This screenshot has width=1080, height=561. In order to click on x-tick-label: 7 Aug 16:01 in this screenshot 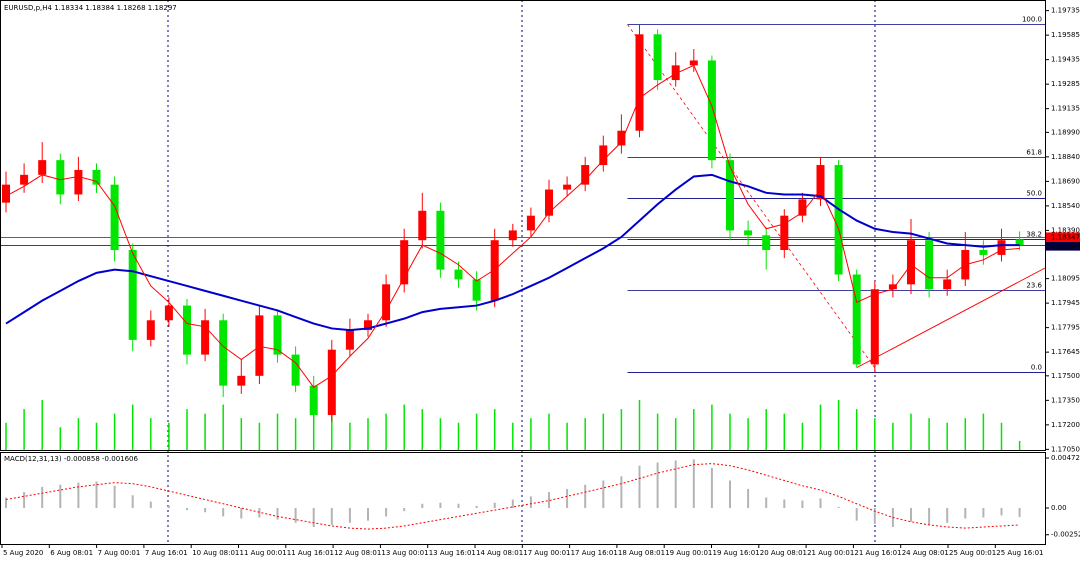, I will do `click(166, 553)`.